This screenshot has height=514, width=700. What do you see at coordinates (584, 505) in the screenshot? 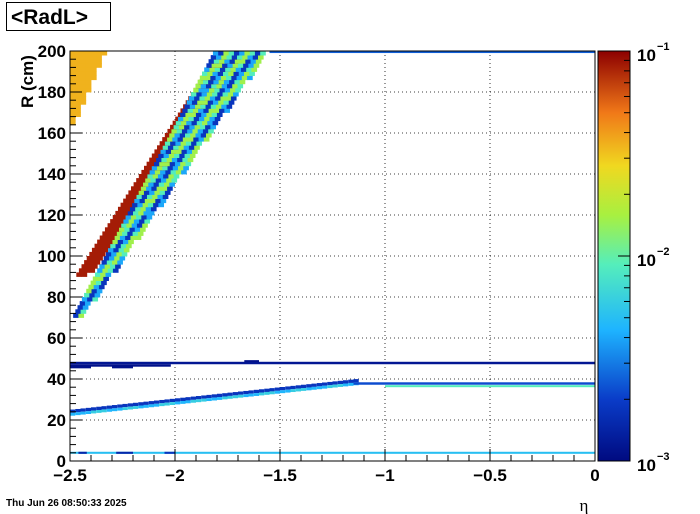
I see `x-axis-label: η` at bounding box center [584, 505].